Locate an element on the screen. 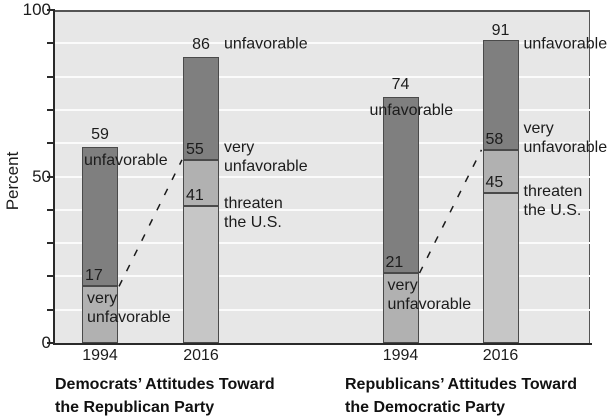 Image resolution: width=609 pixels, height=418 pixels. bar-value-label: 17 is located at coordinates (94, 276).